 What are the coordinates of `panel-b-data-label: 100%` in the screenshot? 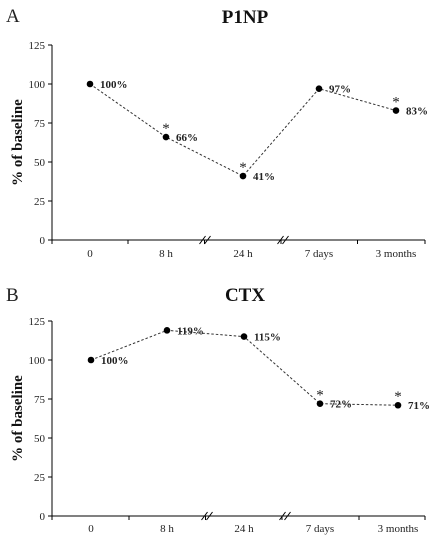 It's located at (115, 361).